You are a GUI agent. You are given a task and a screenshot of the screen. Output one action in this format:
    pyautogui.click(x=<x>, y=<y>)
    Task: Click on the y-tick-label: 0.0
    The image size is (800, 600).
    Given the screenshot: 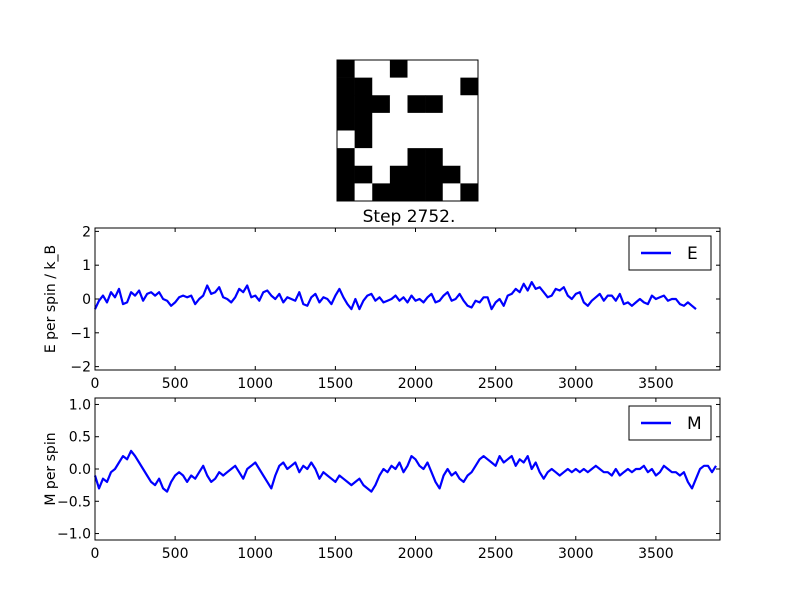 What is the action you would take?
    pyautogui.click(x=80, y=470)
    